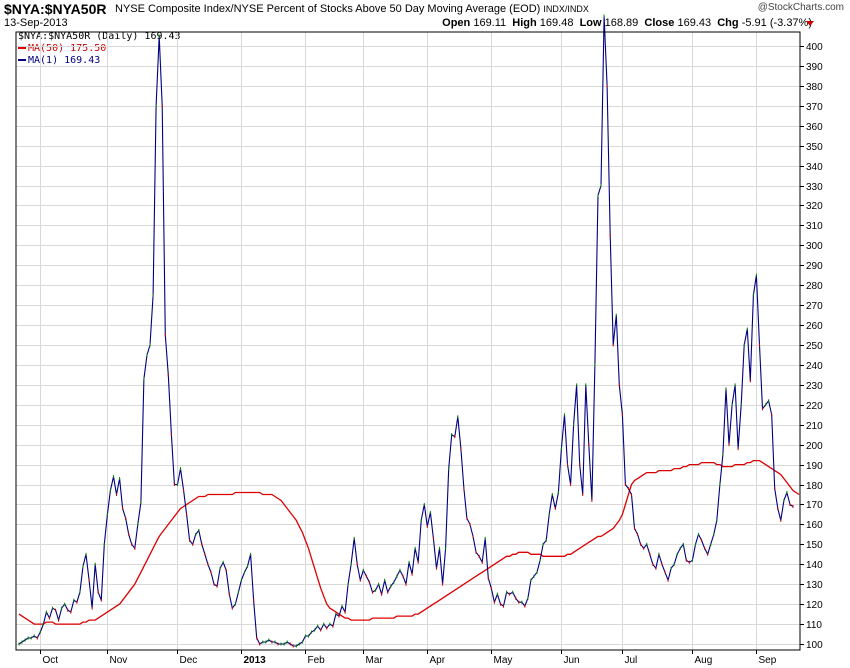  I want to click on x-tick-label: 2013, so click(255, 660).